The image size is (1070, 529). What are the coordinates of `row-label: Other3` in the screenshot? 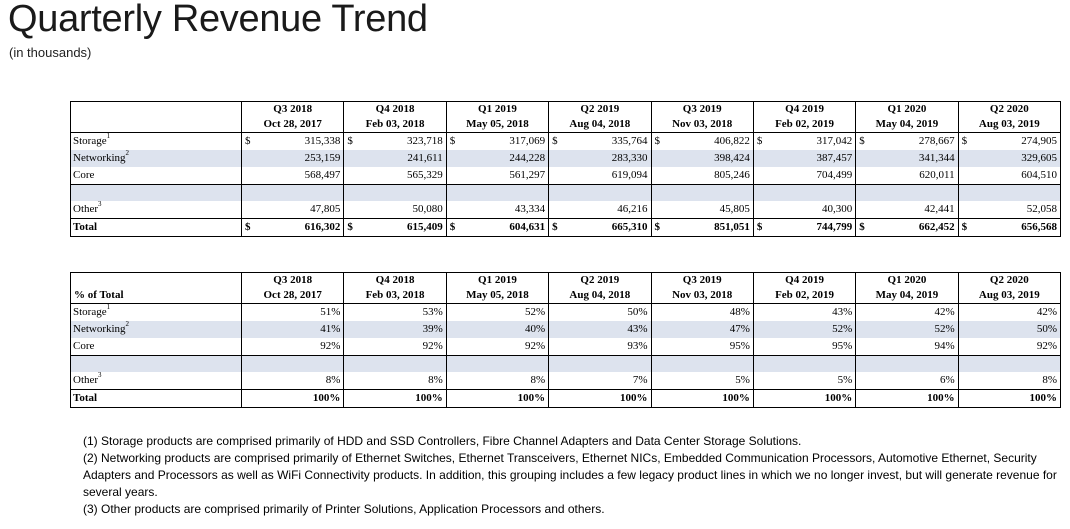 It's located at (156, 210).